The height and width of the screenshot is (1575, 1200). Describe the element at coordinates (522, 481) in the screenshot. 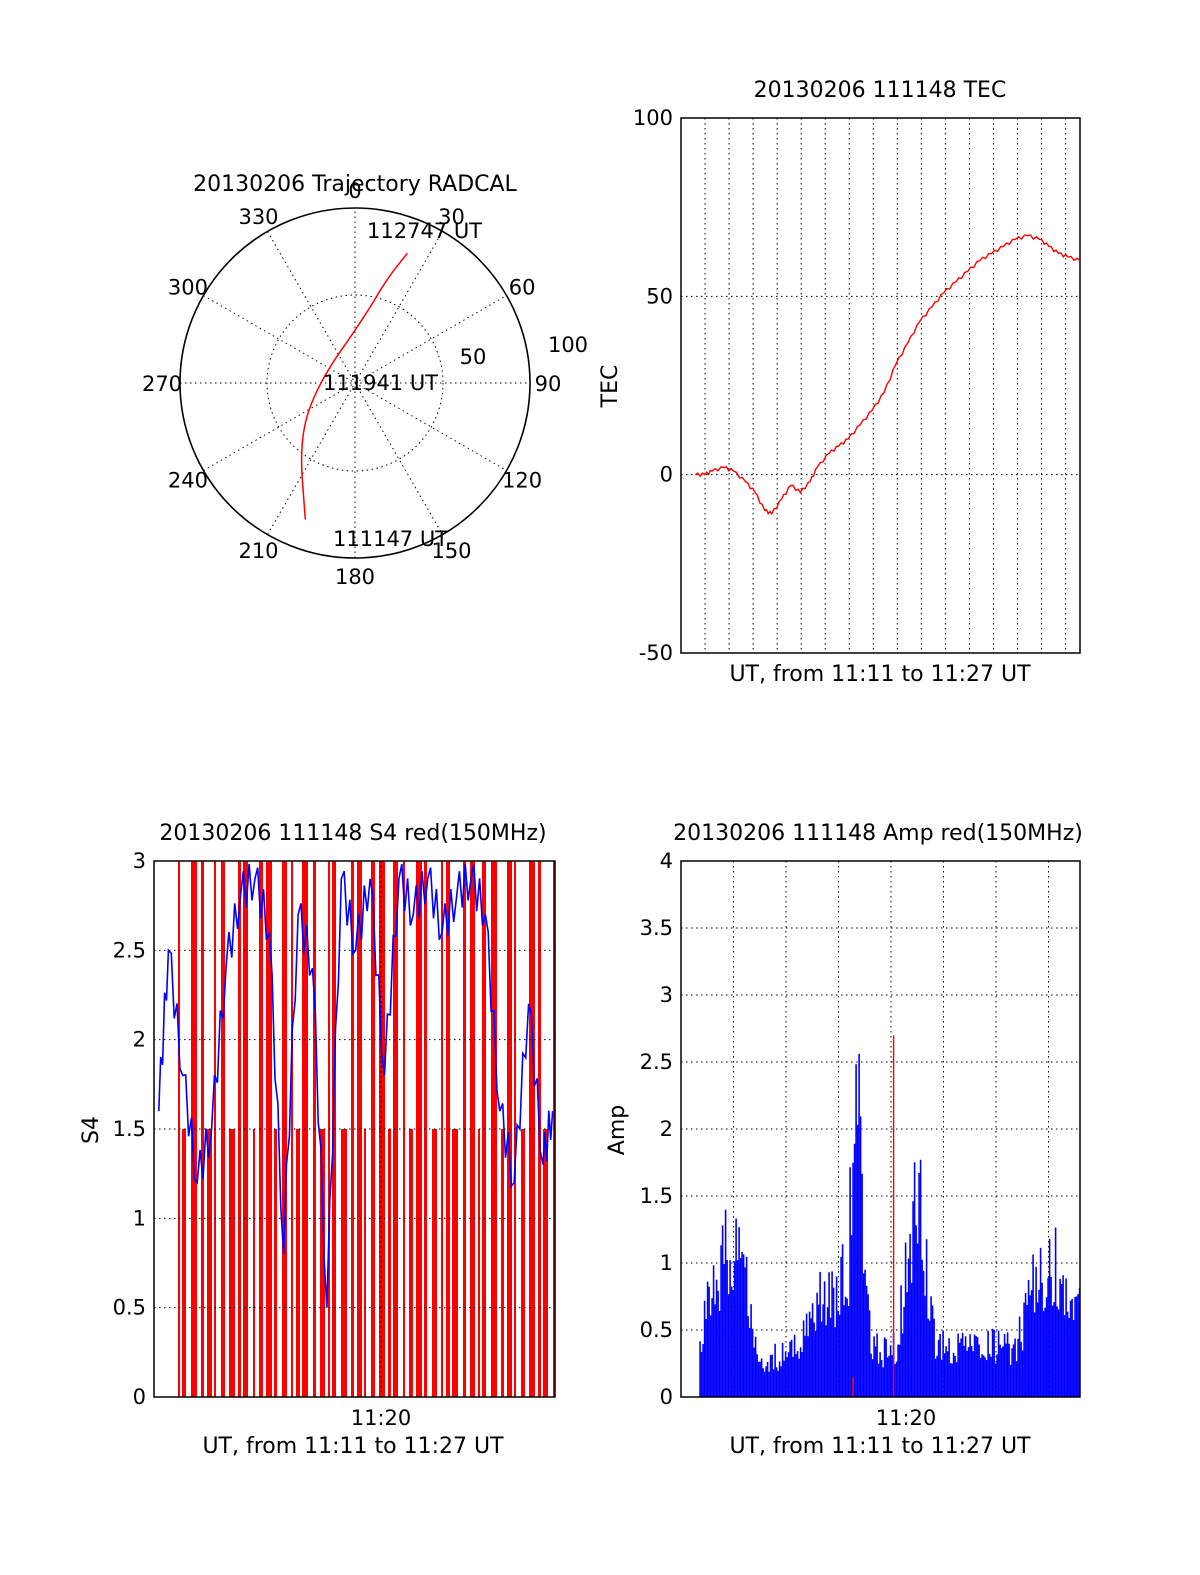

I see `polar-azimuth-label: 120` at that location.